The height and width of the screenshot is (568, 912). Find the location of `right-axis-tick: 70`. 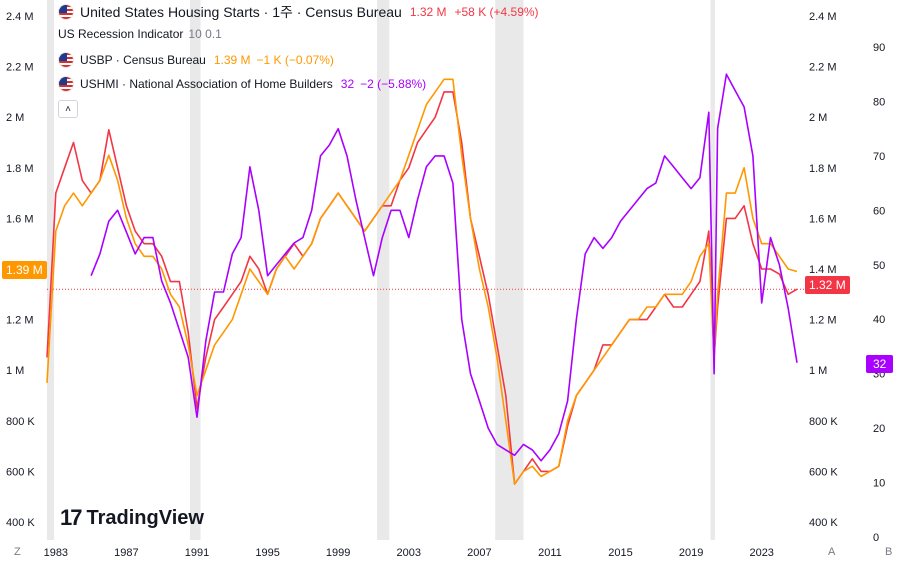

right-axis-tick: 70 is located at coordinates (879, 157).